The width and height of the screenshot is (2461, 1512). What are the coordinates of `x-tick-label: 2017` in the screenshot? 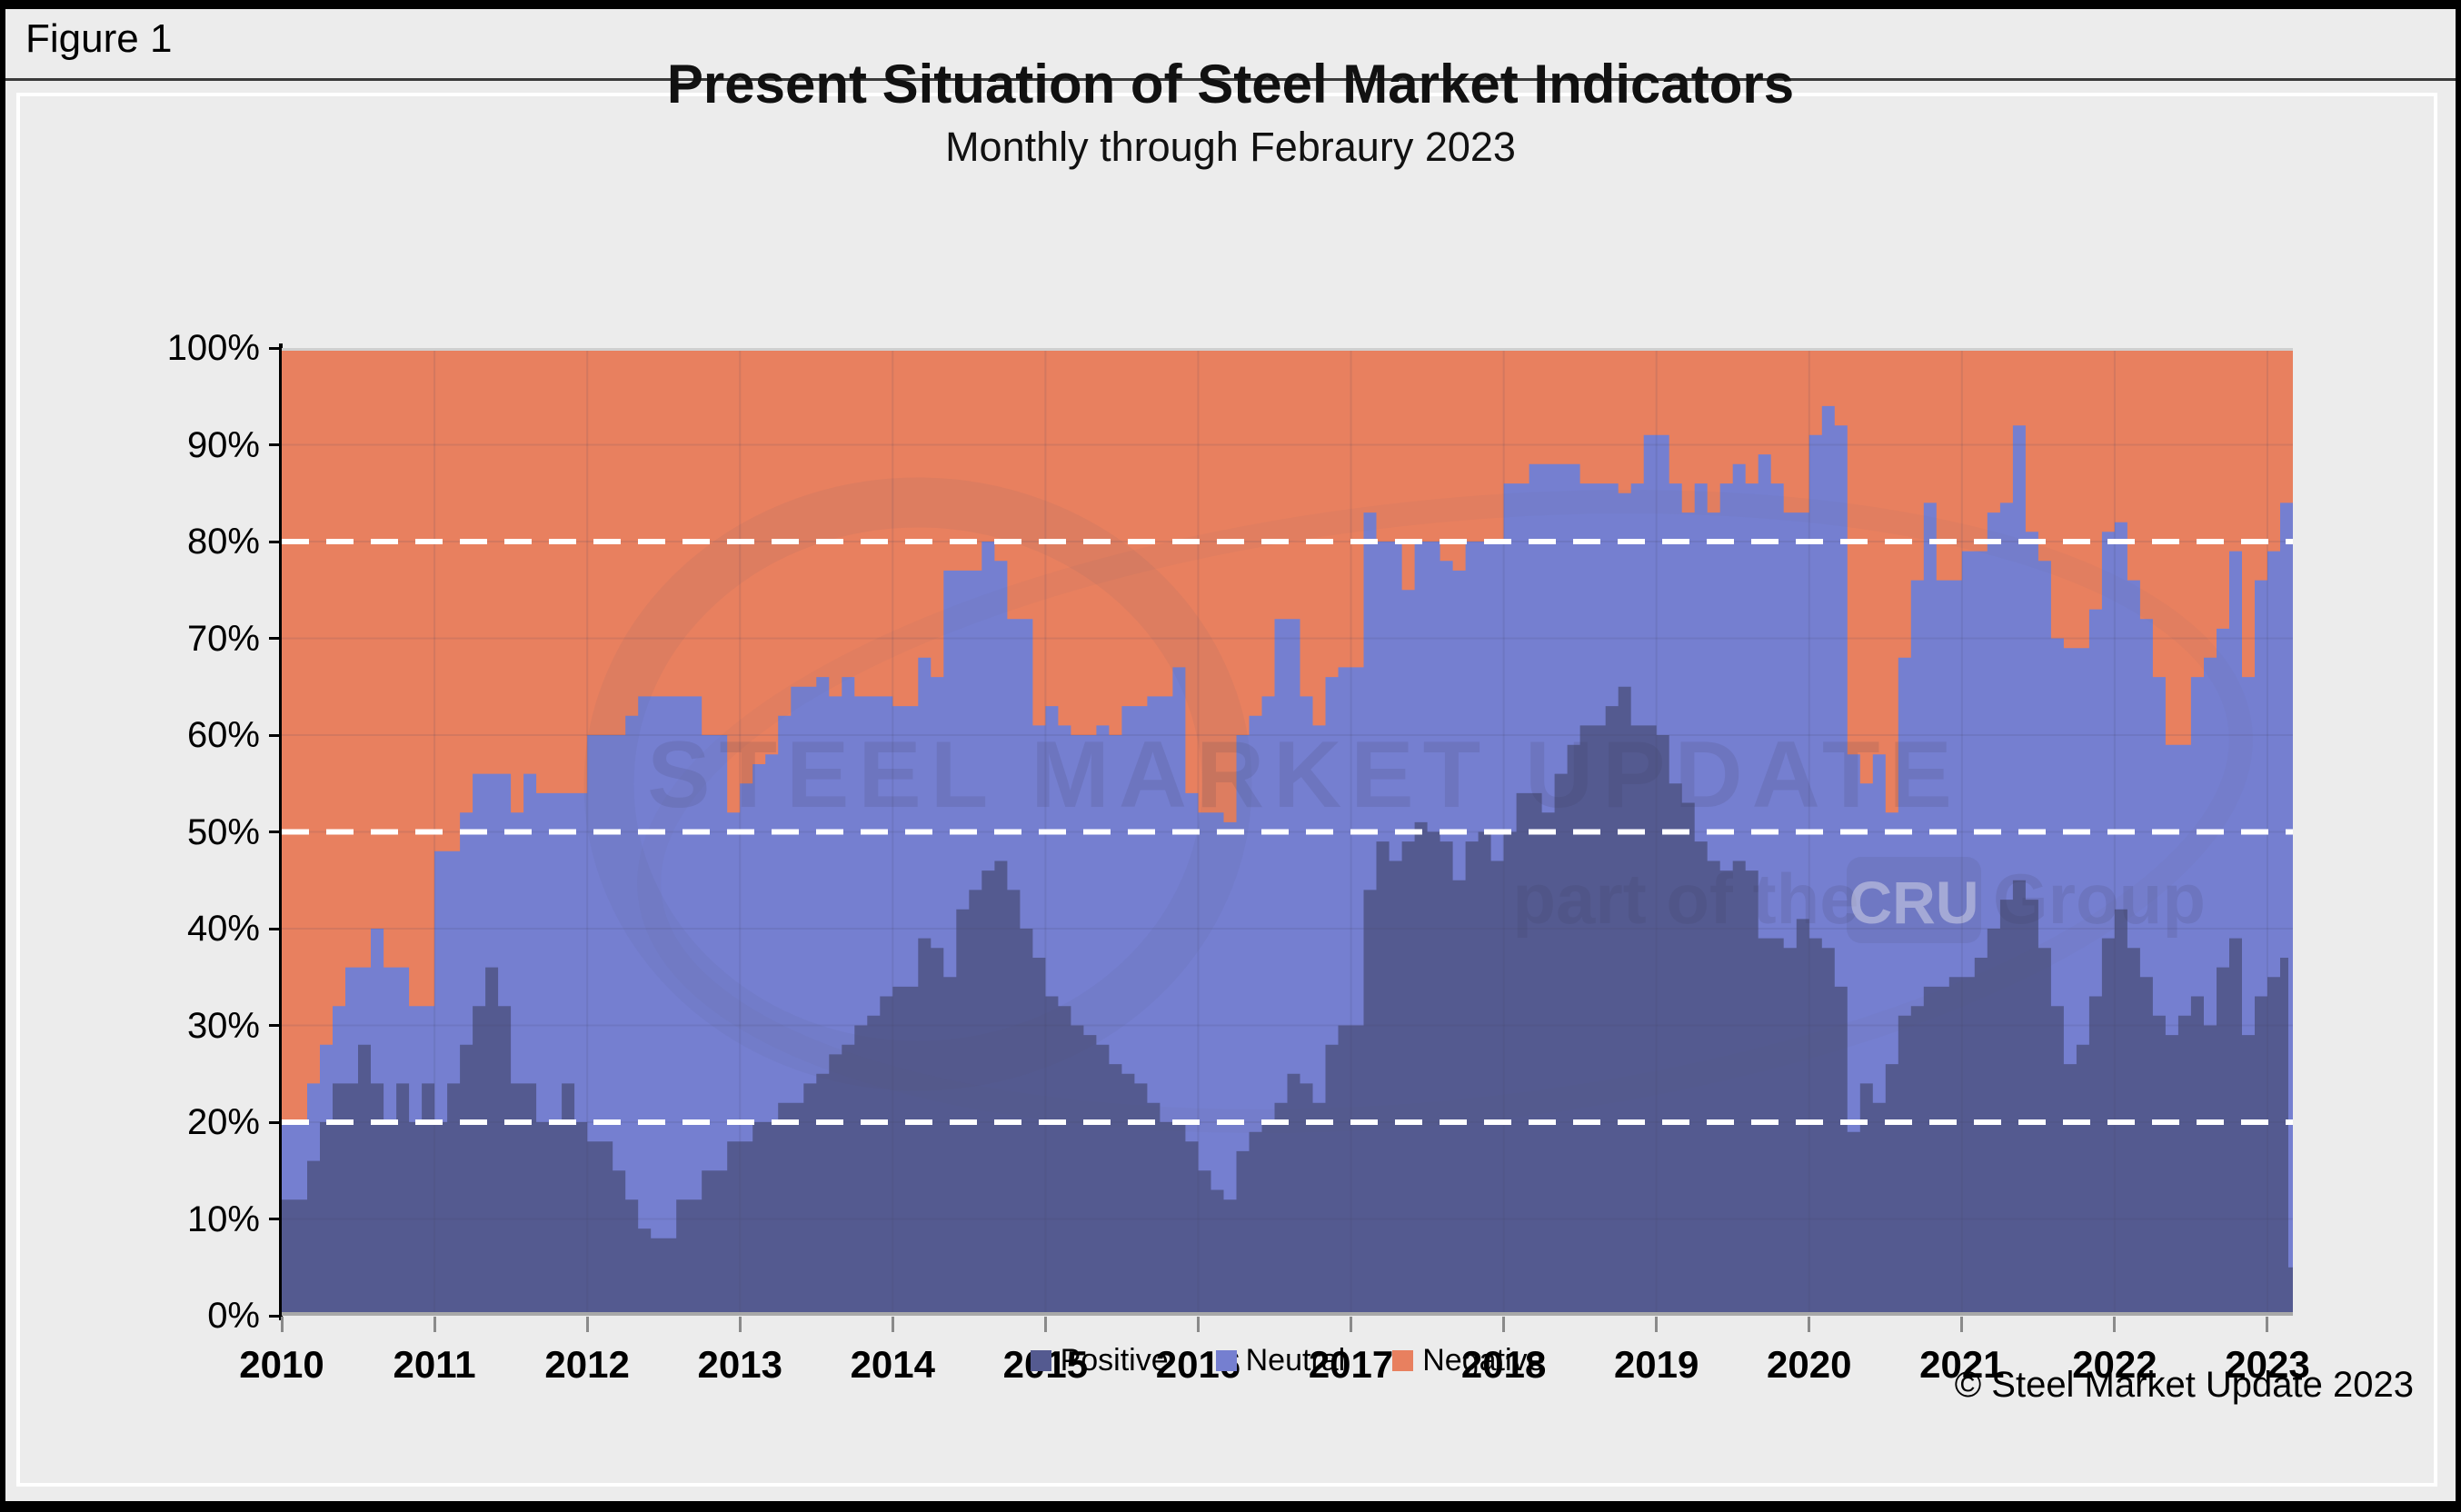 It's located at (1351, 1364).